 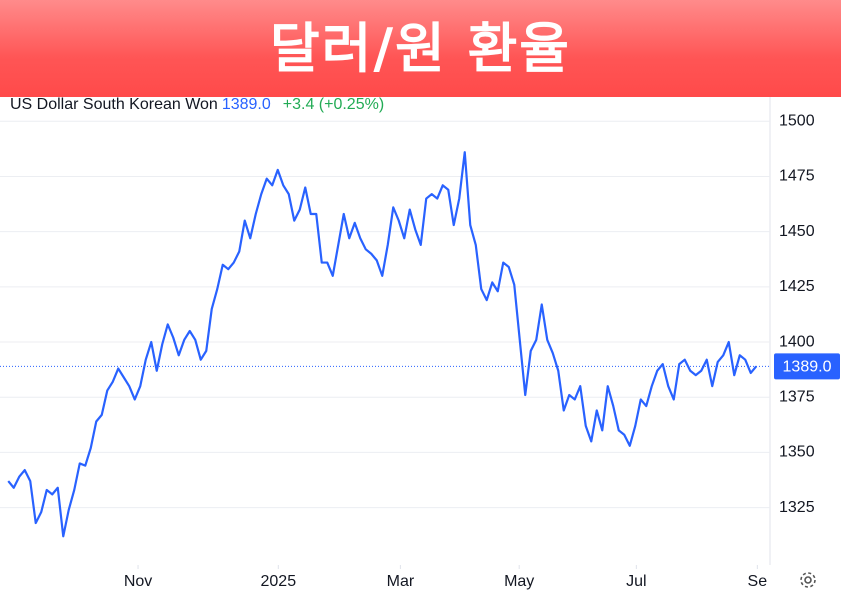 I want to click on x-tick-label: May, so click(x=519, y=581).